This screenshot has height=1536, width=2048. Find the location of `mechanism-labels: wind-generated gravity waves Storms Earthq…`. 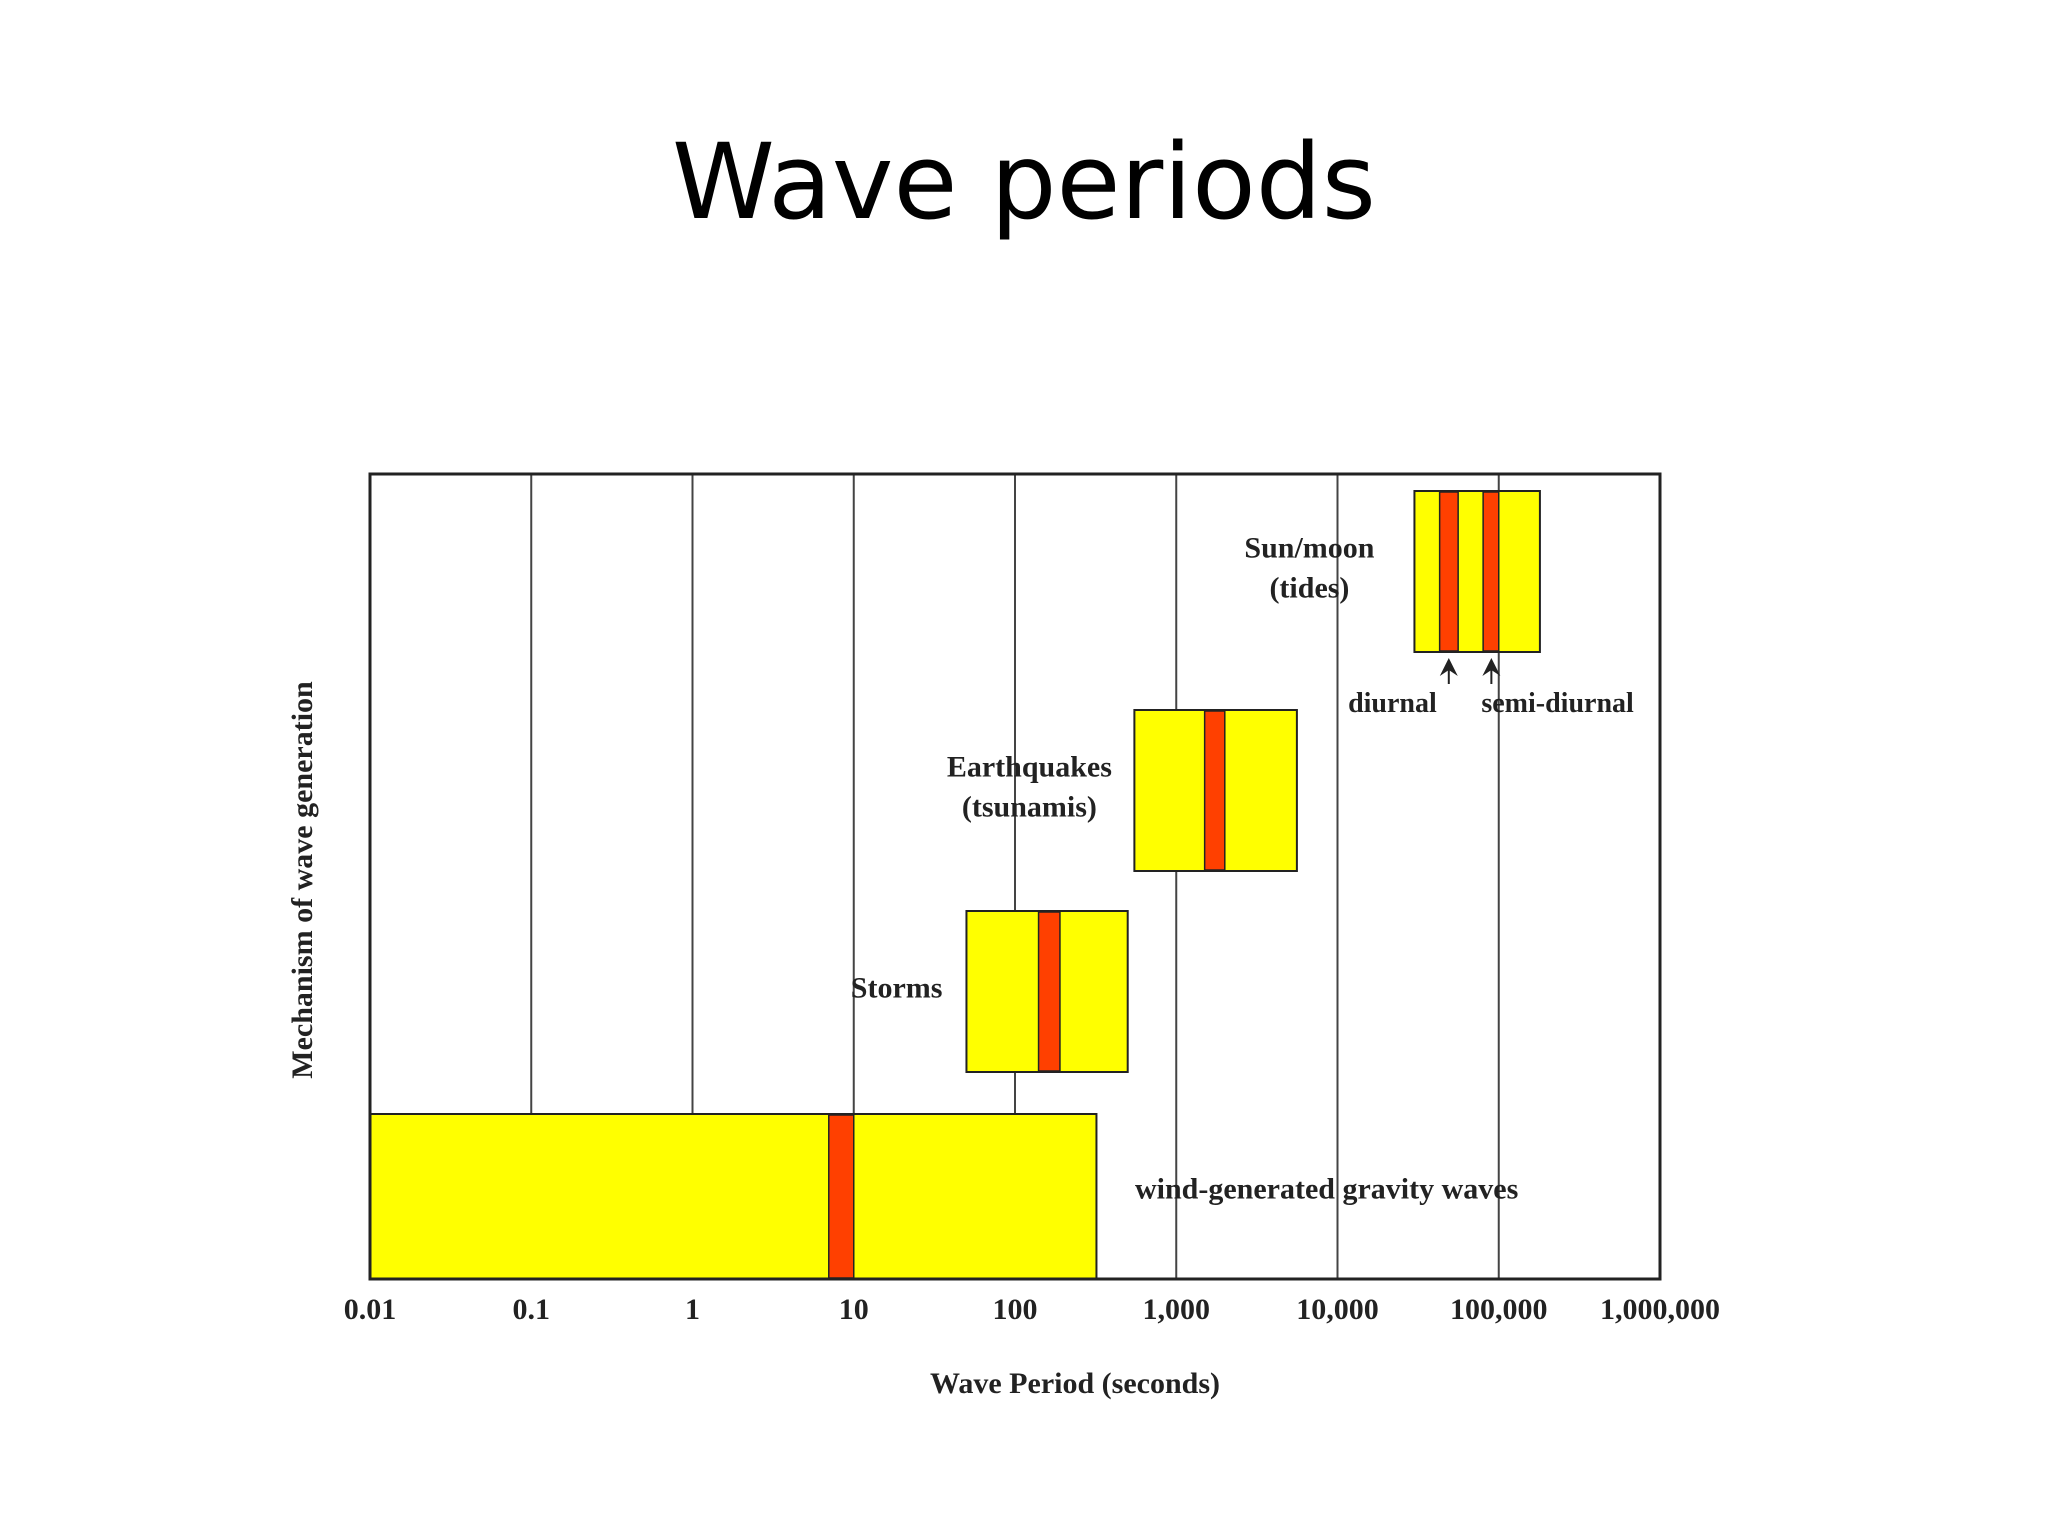

mechanism-labels: wind-generated gravity waves Storms Earthq… is located at coordinates (1184, 869).